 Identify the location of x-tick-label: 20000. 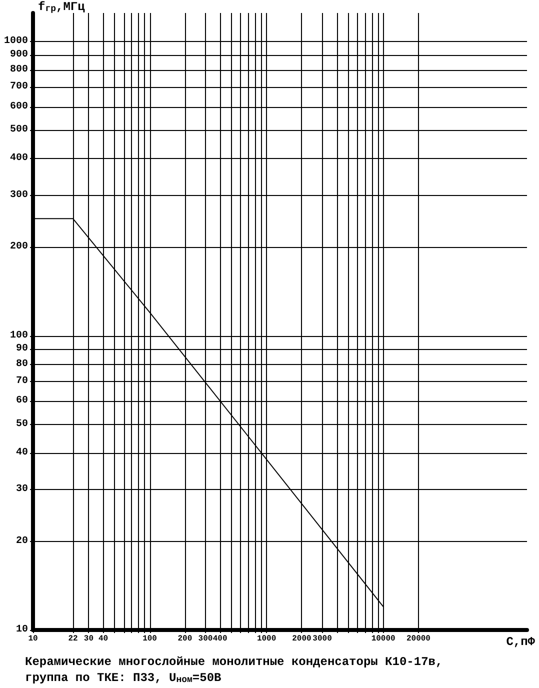
(418, 639).